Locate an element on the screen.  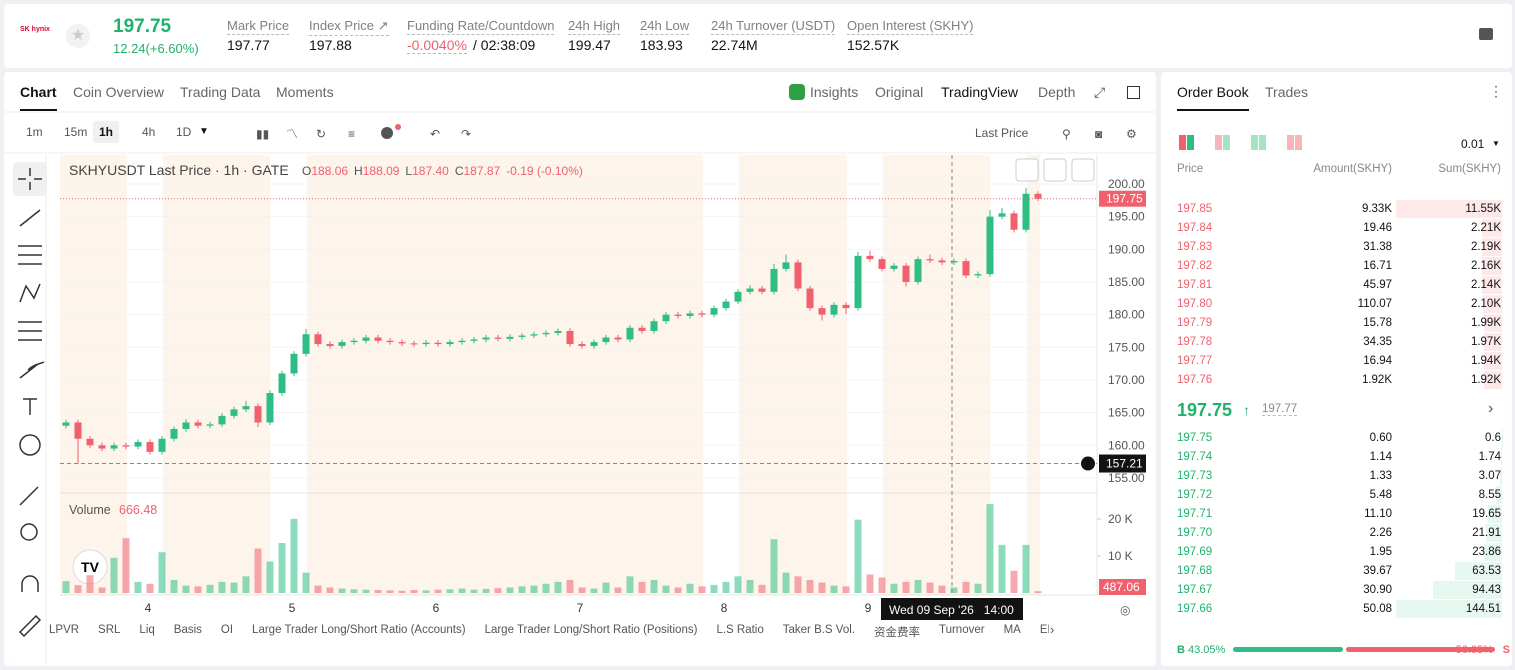
indicator: EMA is located at coordinates (1044, 630).